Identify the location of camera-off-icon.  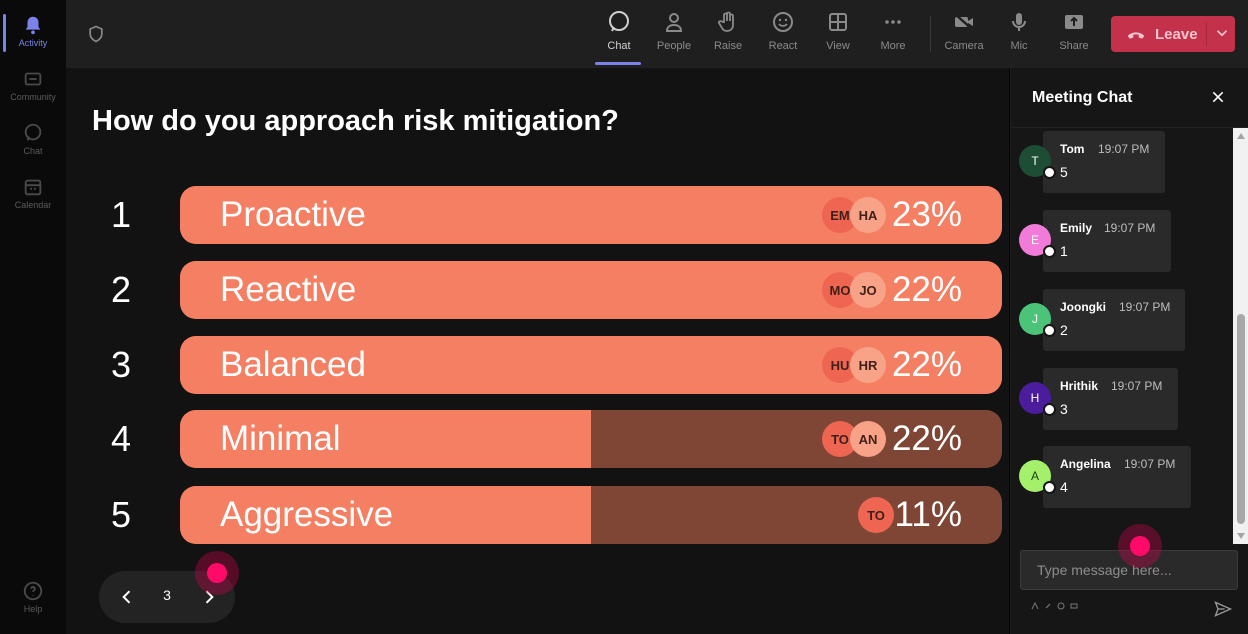
(964, 22).